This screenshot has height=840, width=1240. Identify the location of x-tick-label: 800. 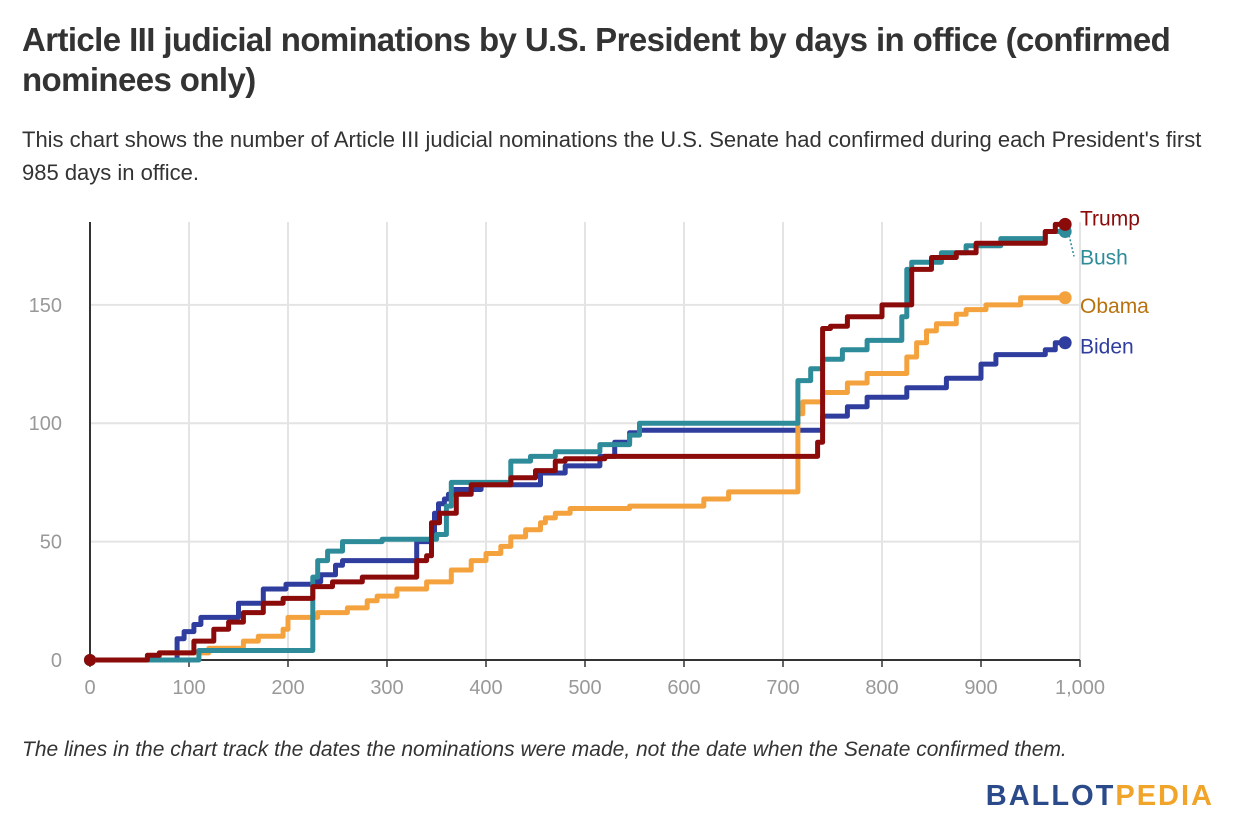
(881, 688).